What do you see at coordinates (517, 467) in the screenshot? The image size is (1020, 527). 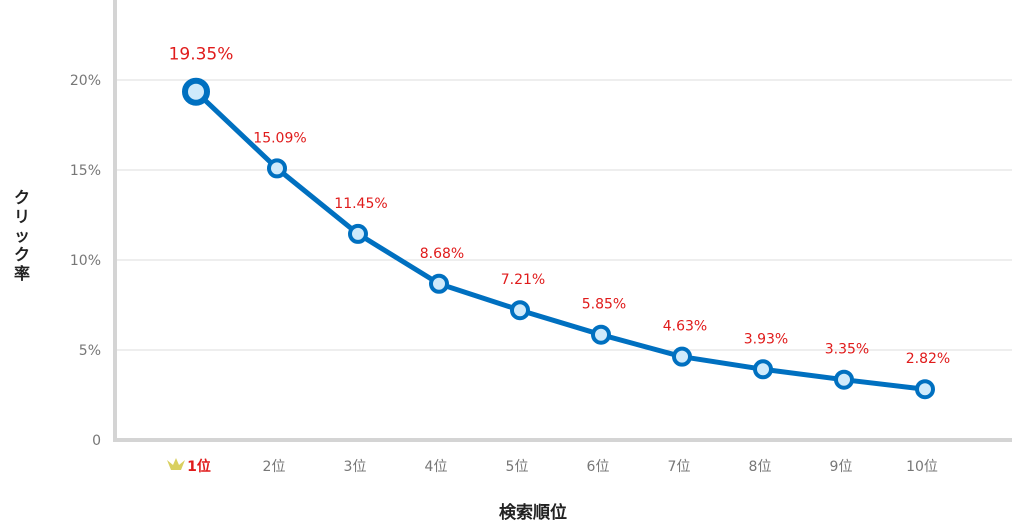 I see `x-tick-label: 5位` at bounding box center [517, 467].